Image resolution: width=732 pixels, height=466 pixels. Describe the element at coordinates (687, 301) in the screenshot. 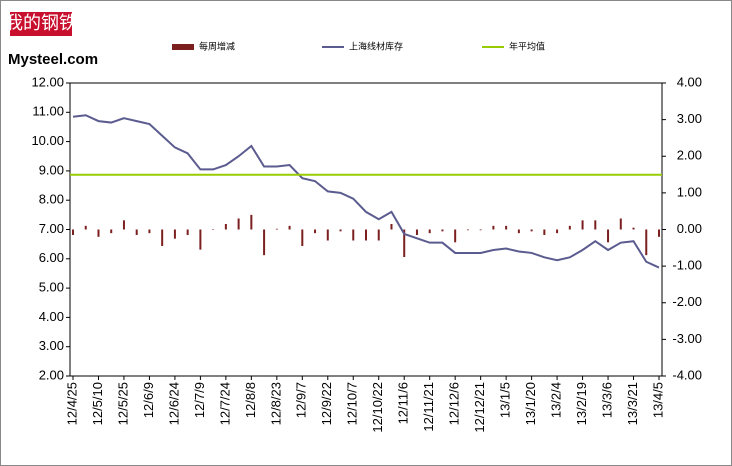

I see `y2-tick-label: -2.00` at that location.